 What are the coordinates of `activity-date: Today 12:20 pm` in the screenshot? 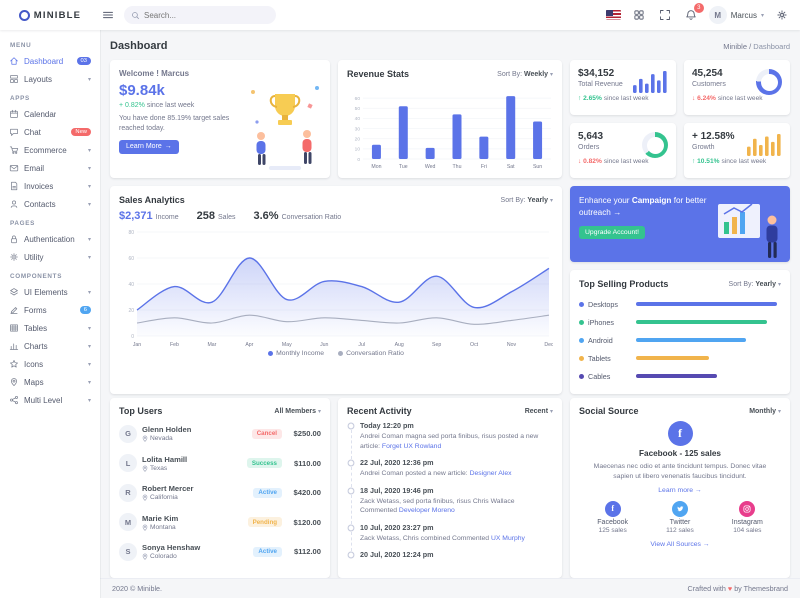 It's located at (387, 425).